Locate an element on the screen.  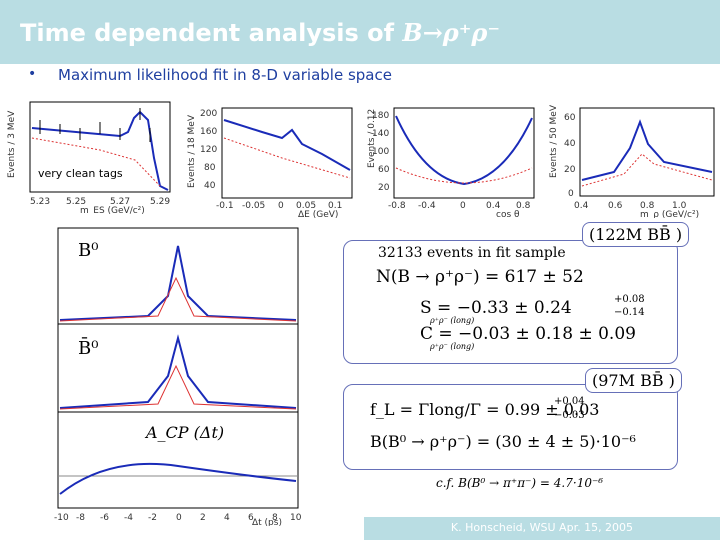
dt-b0-fit is located at coordinates (178, 283).